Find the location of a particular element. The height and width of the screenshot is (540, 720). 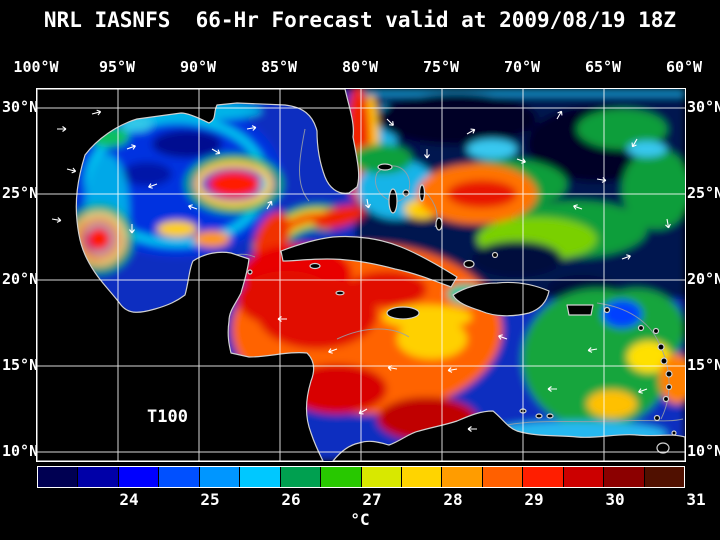

colorbar-tick: 28 is located at coordinates (453, 499).